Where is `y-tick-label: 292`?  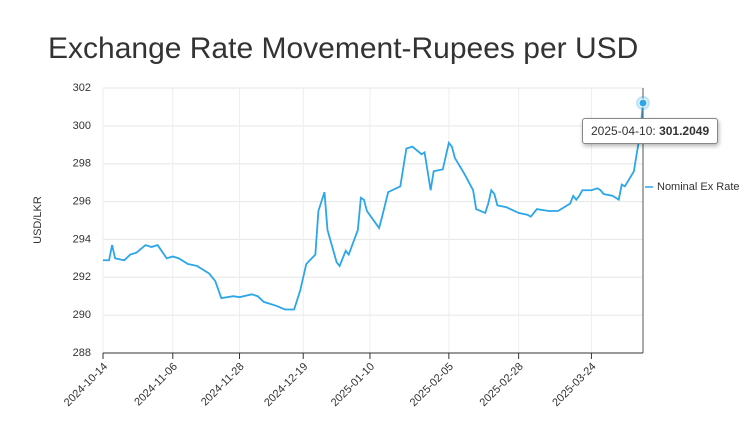 y-tick-label: 292 is located at coordinates (82, 277).